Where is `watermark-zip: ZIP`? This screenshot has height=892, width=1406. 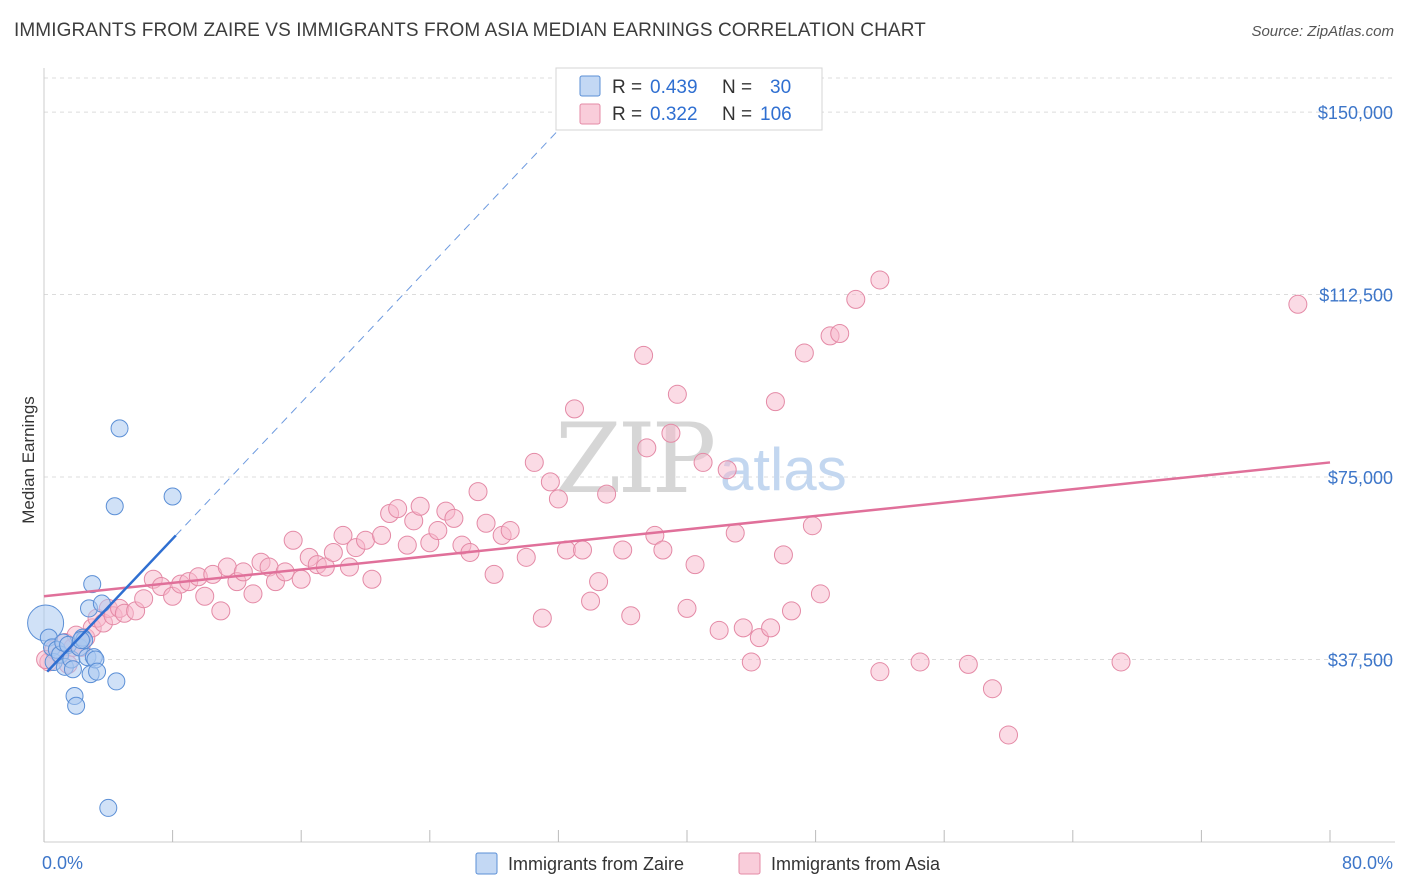 watermark-zip: ZIP is located at coordinates (634, 459).